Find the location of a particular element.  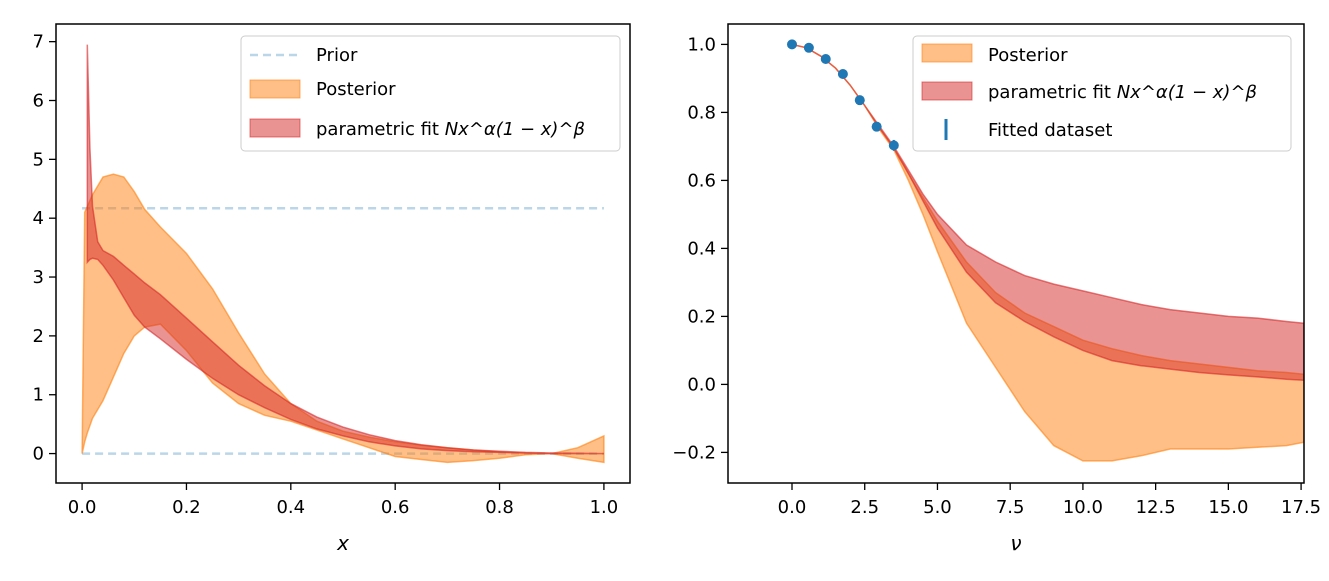

y-tick-label: 6 is located at coordinates (38, 101).